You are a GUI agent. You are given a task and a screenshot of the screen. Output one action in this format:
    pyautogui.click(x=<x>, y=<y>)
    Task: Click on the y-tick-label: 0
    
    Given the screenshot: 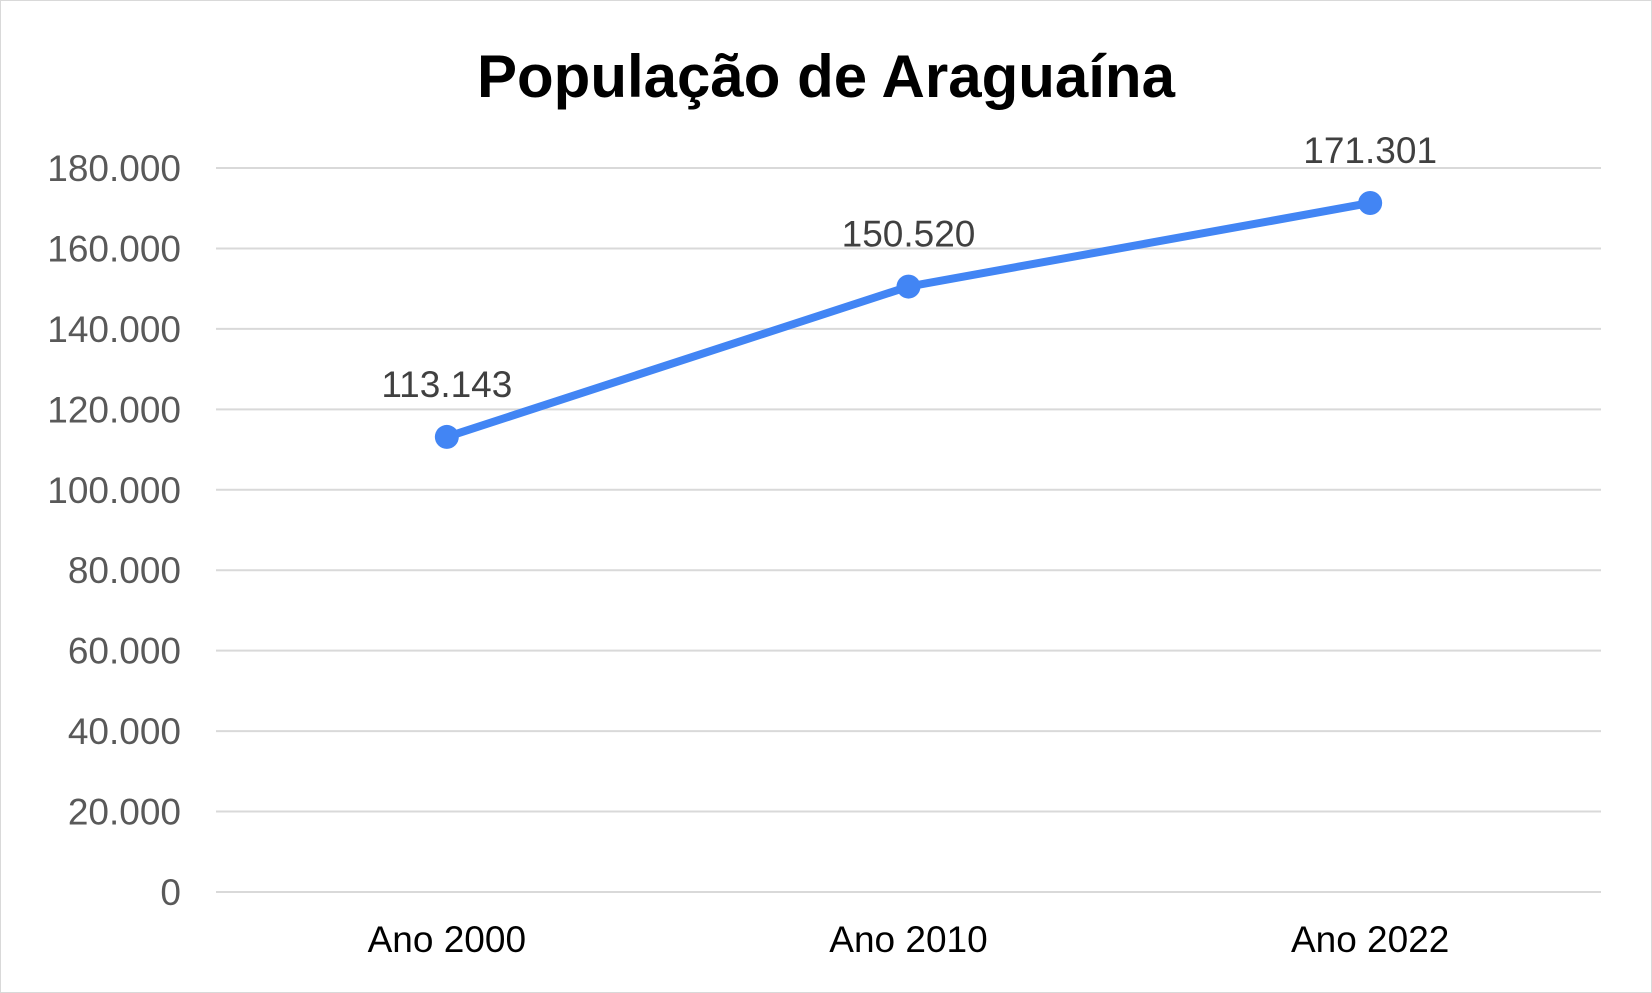 What is the action you would take?
    pyautogui.click(x=170, y=892)
    